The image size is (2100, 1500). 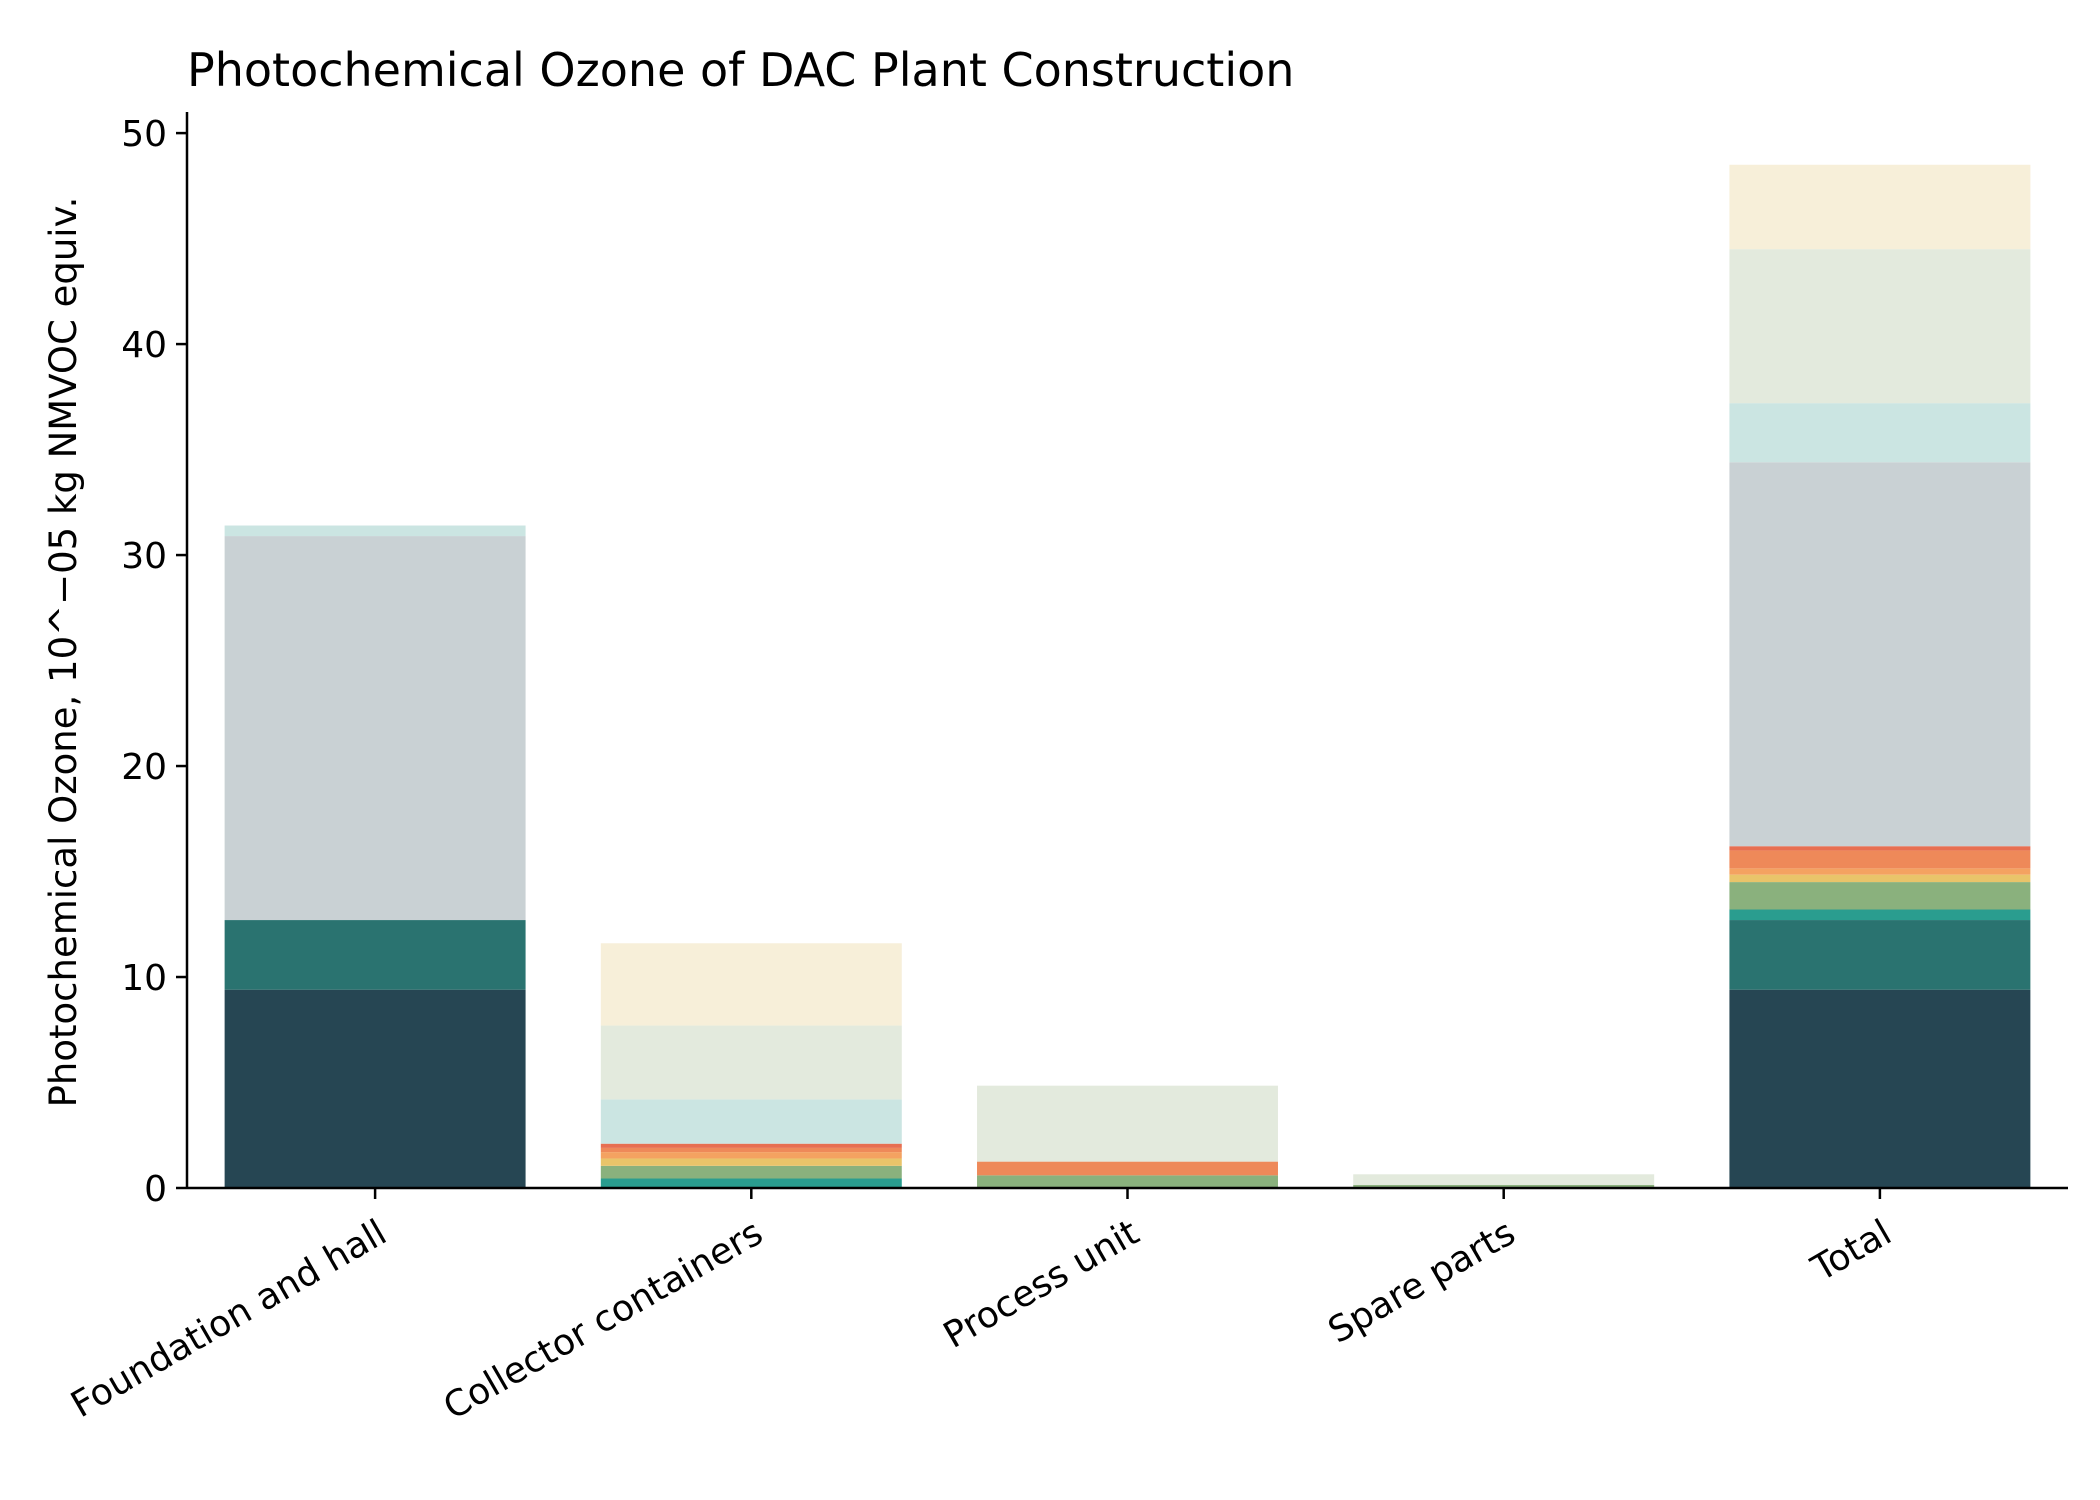 What do you see at coordinates (144, 978) in the screenshot?
I see `y-tick-label-2: 10` at bounding box center [144, 978].